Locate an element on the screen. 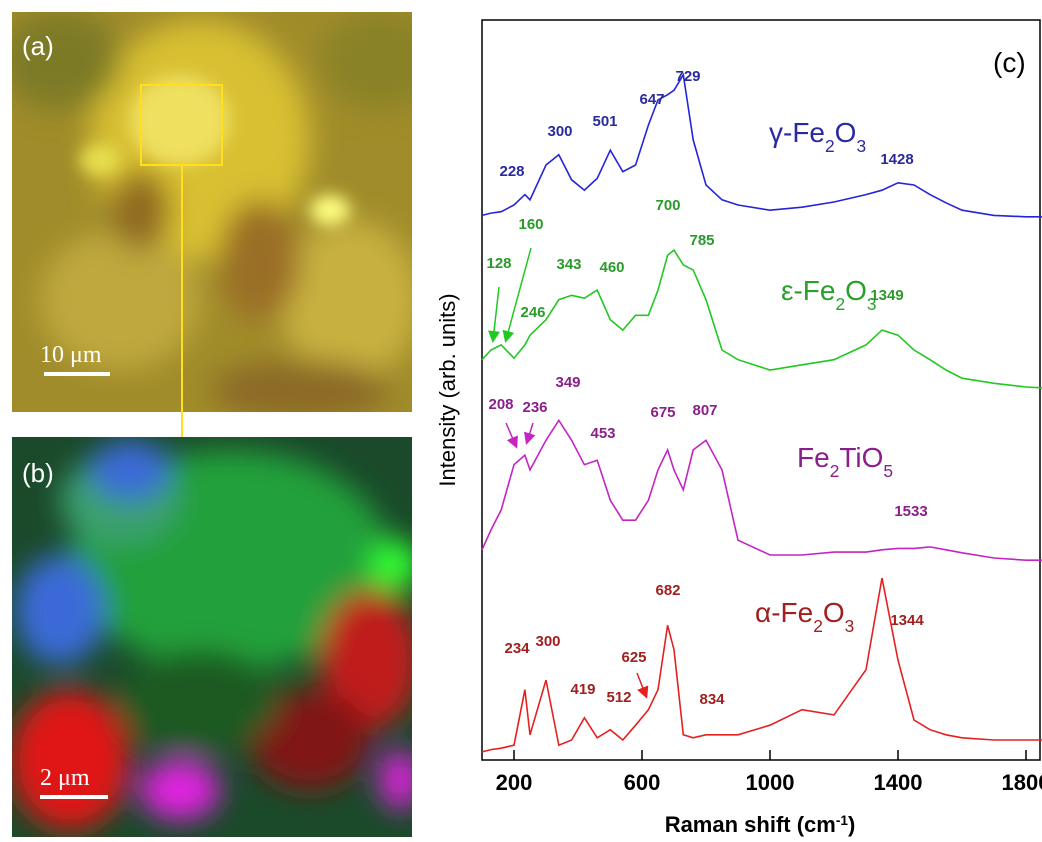  scale-bar-label: 2 μm is located at coordinates (65, 778).